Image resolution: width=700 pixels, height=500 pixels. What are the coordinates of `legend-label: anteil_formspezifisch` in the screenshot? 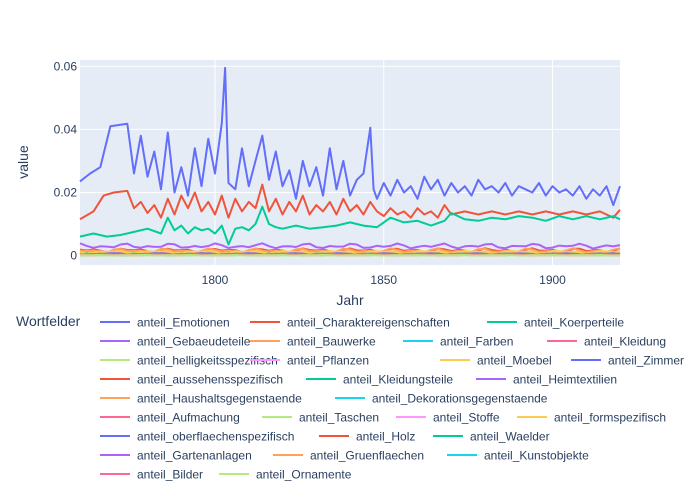 It's located at (610, 418).